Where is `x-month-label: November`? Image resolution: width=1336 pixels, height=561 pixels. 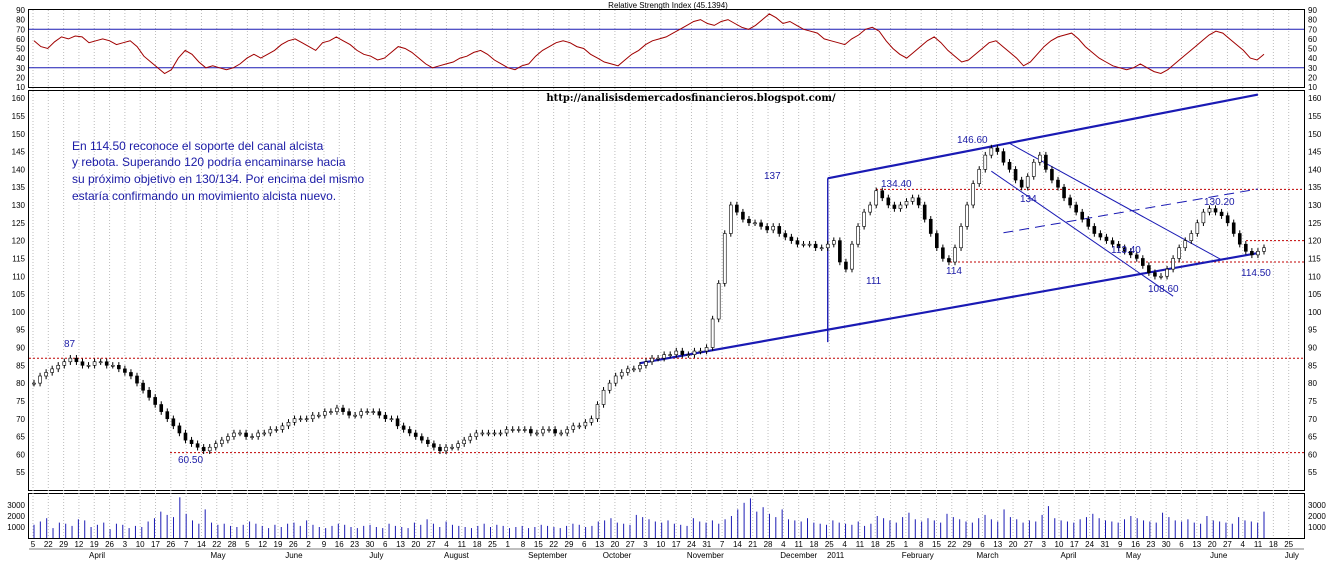
x-month-label: November is located at coordinates (705, 555).